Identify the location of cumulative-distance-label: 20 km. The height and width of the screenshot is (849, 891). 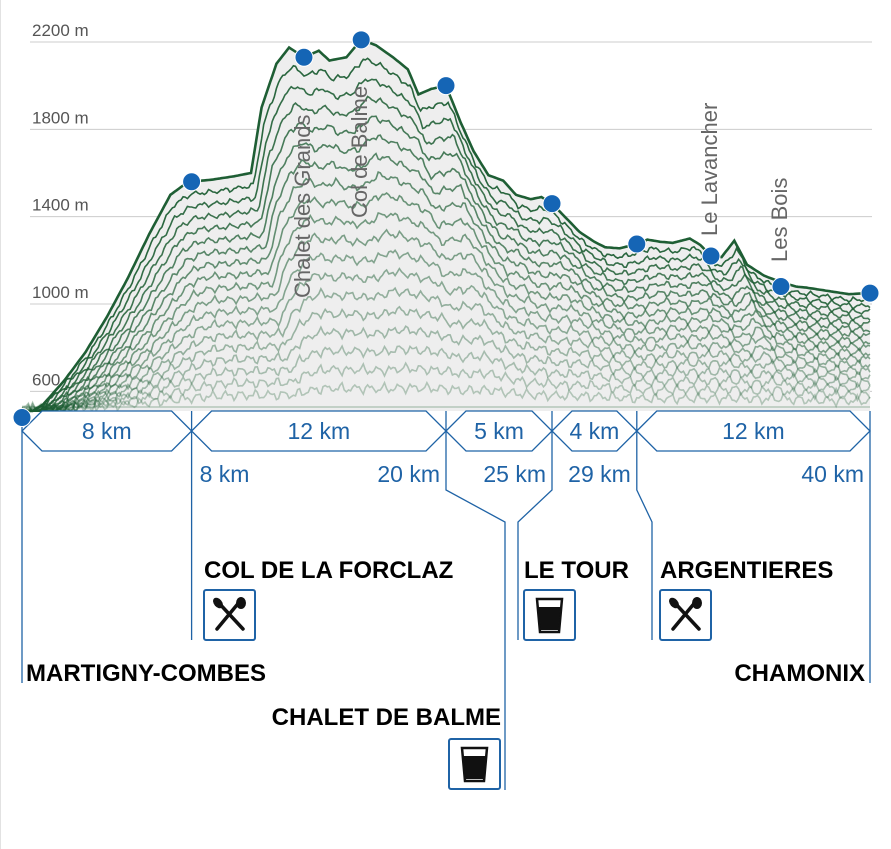
(408, 474).